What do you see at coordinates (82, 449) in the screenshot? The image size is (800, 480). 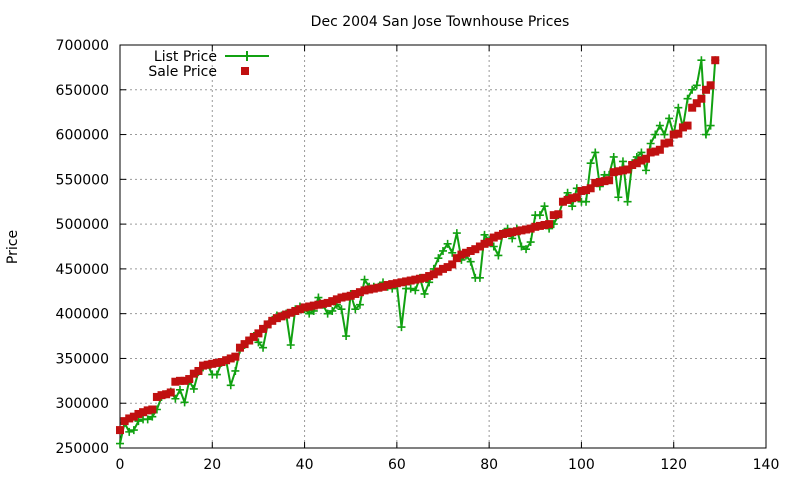 I see `y-tick-label: 250000` at bounding box center [82, 449].